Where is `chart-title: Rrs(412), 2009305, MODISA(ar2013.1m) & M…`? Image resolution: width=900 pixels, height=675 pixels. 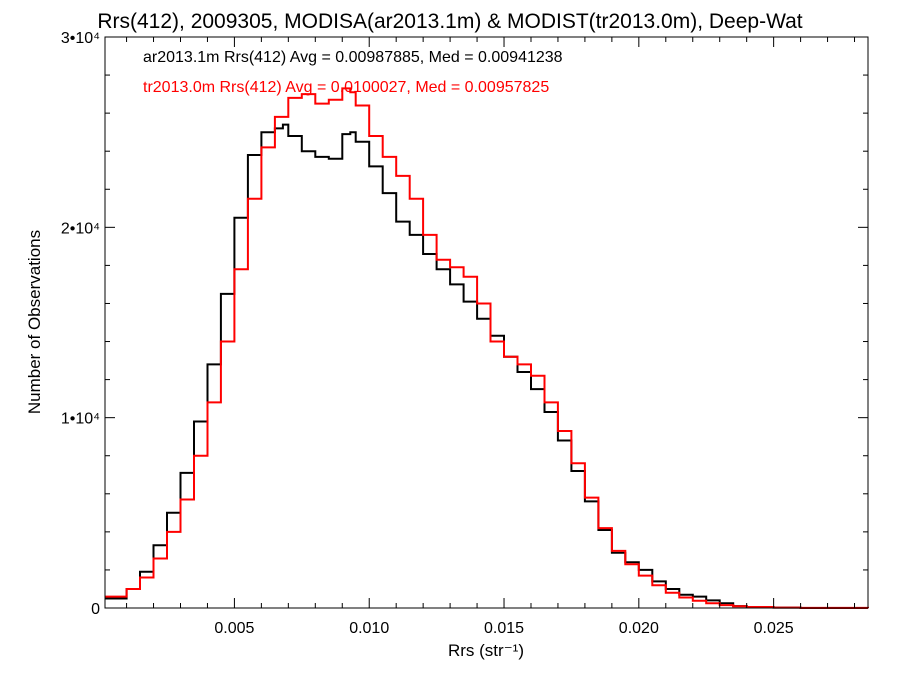
chart-title: Rrs(412), 2009305, MODISA(ar2013.1m) & M… is located at coordinates (449, 21).